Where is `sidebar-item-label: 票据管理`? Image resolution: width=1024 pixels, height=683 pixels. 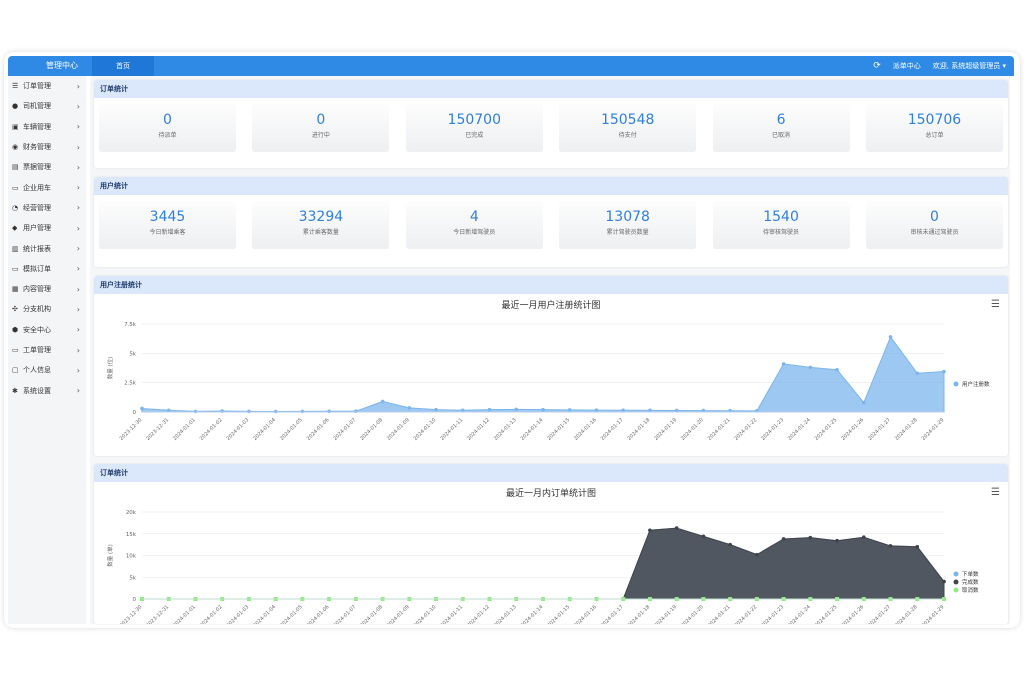
sidebar-item-label: 票据管理 is located at coordinates (37, 167).